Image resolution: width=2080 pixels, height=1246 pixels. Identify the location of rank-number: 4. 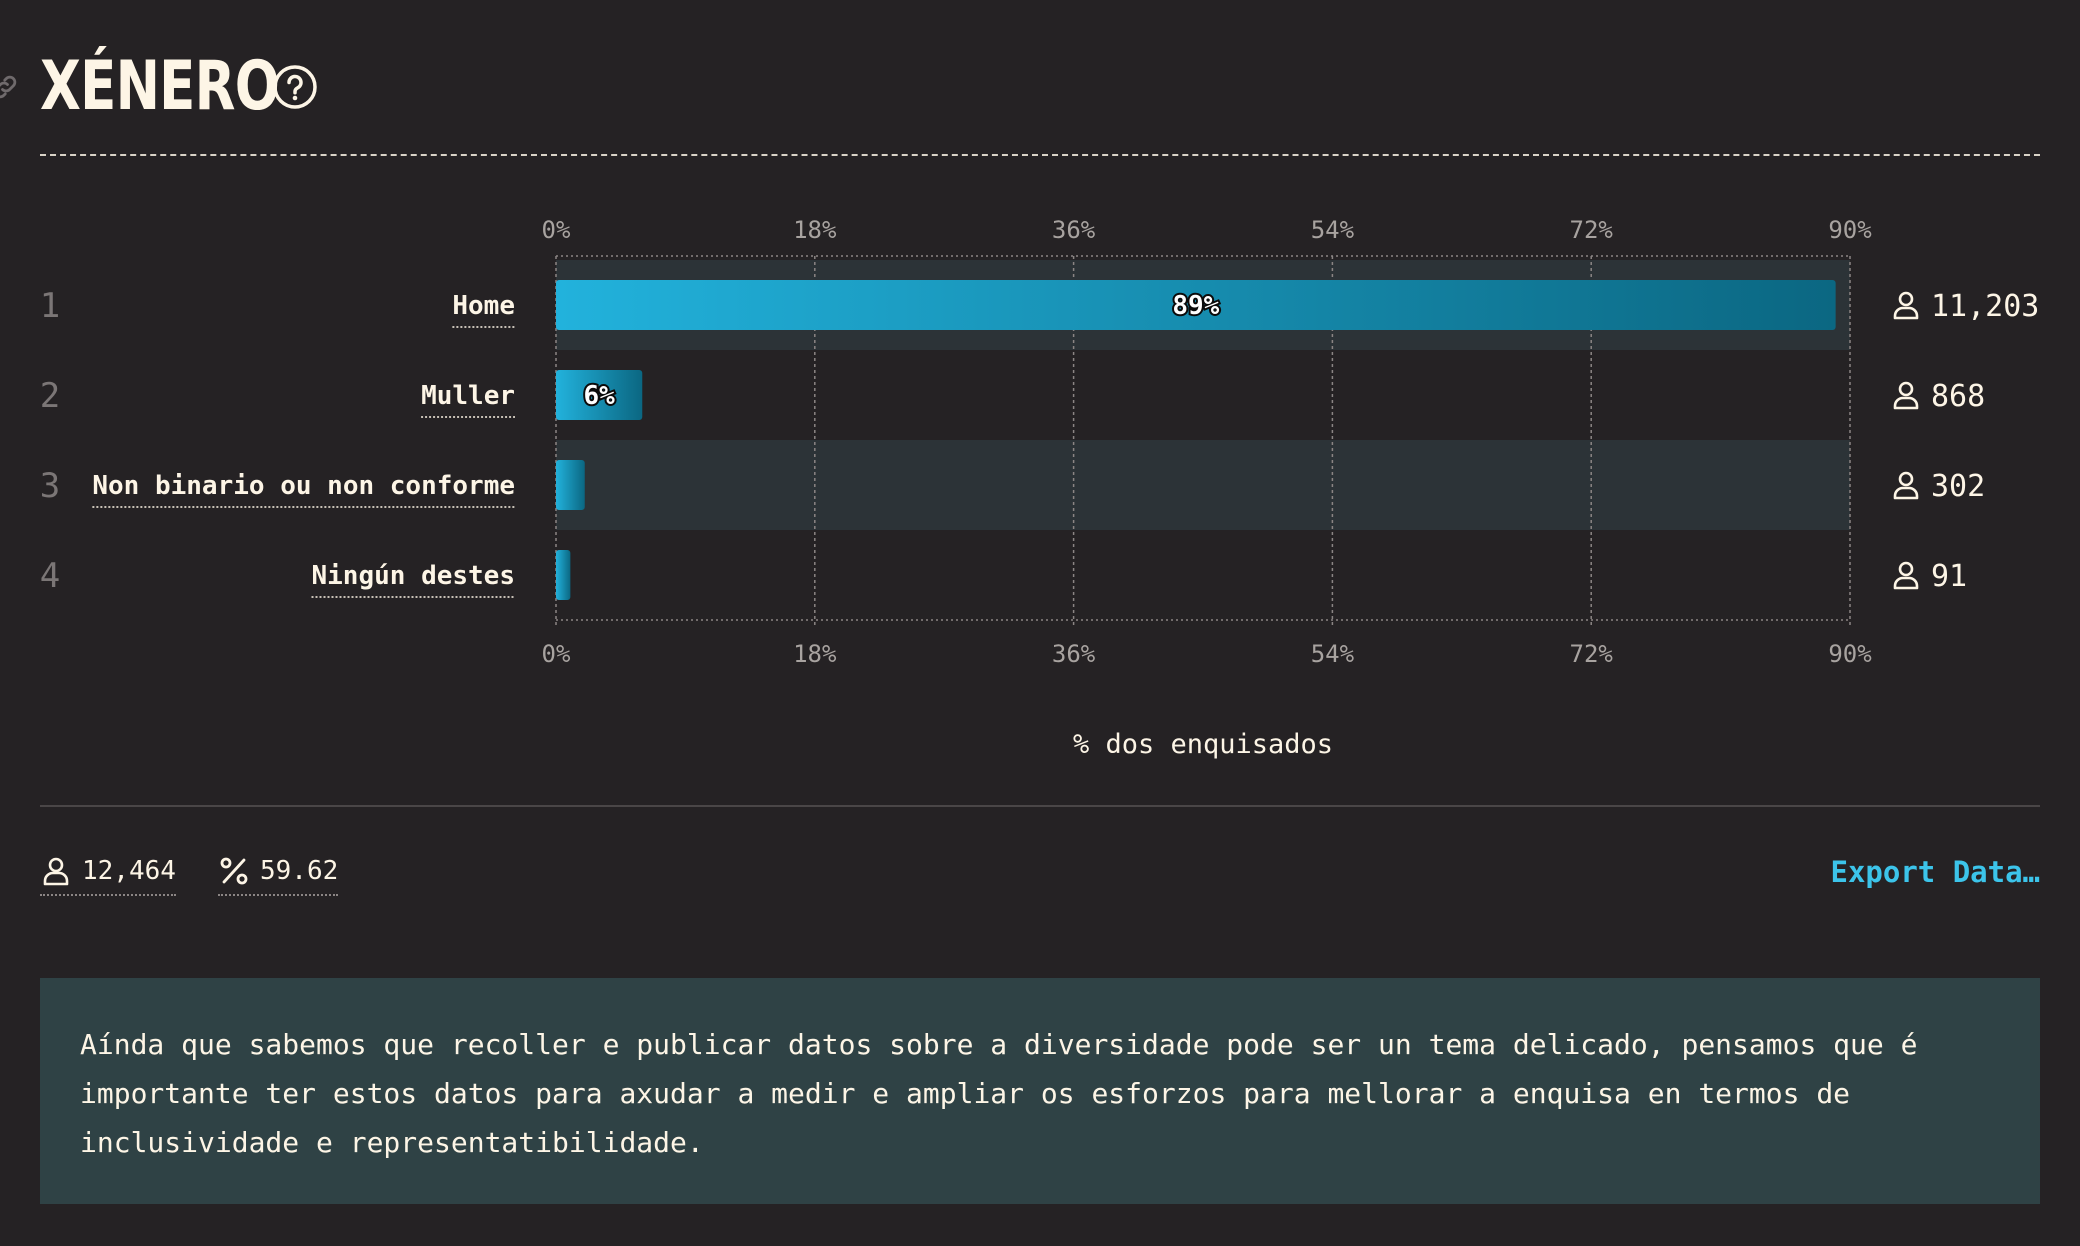
(50, 576).